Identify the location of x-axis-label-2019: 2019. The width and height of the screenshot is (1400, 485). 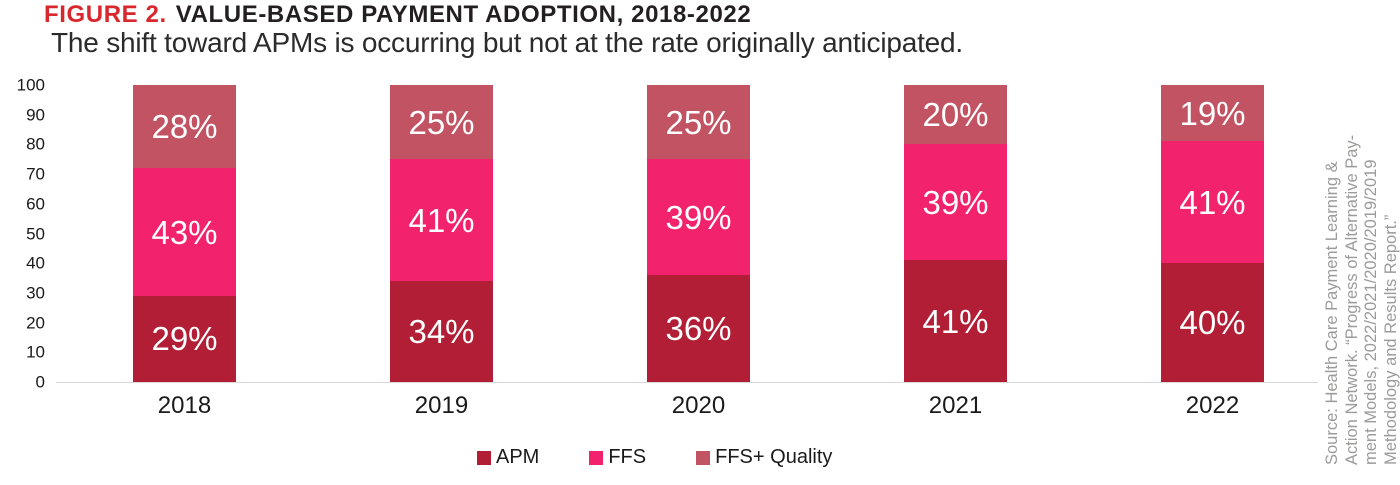
(441, 405).